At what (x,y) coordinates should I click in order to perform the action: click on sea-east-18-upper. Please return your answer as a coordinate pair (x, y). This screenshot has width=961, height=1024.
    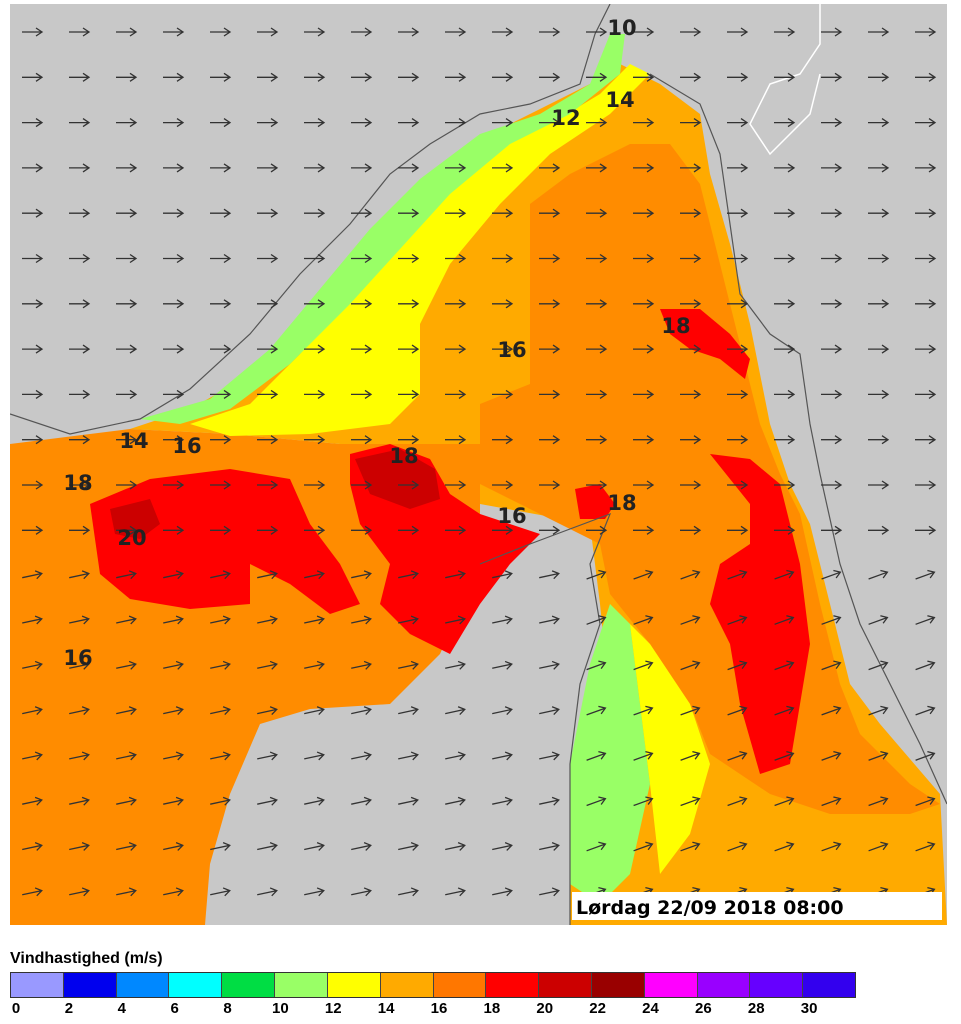
    Looking at the image, I should click on (705, 344).